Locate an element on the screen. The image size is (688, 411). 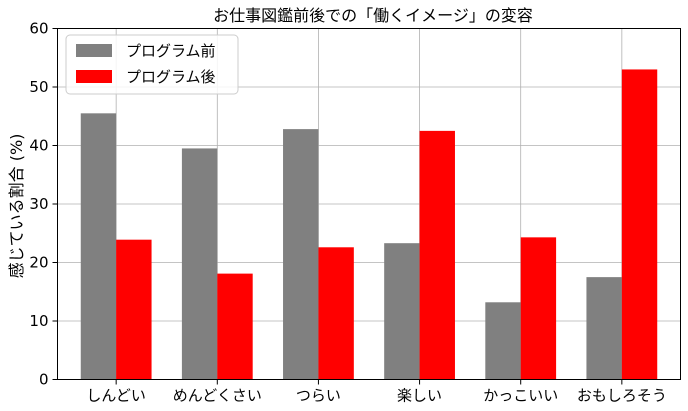
legend-label-before: プログラム前 is located at coordinates (171, 51).